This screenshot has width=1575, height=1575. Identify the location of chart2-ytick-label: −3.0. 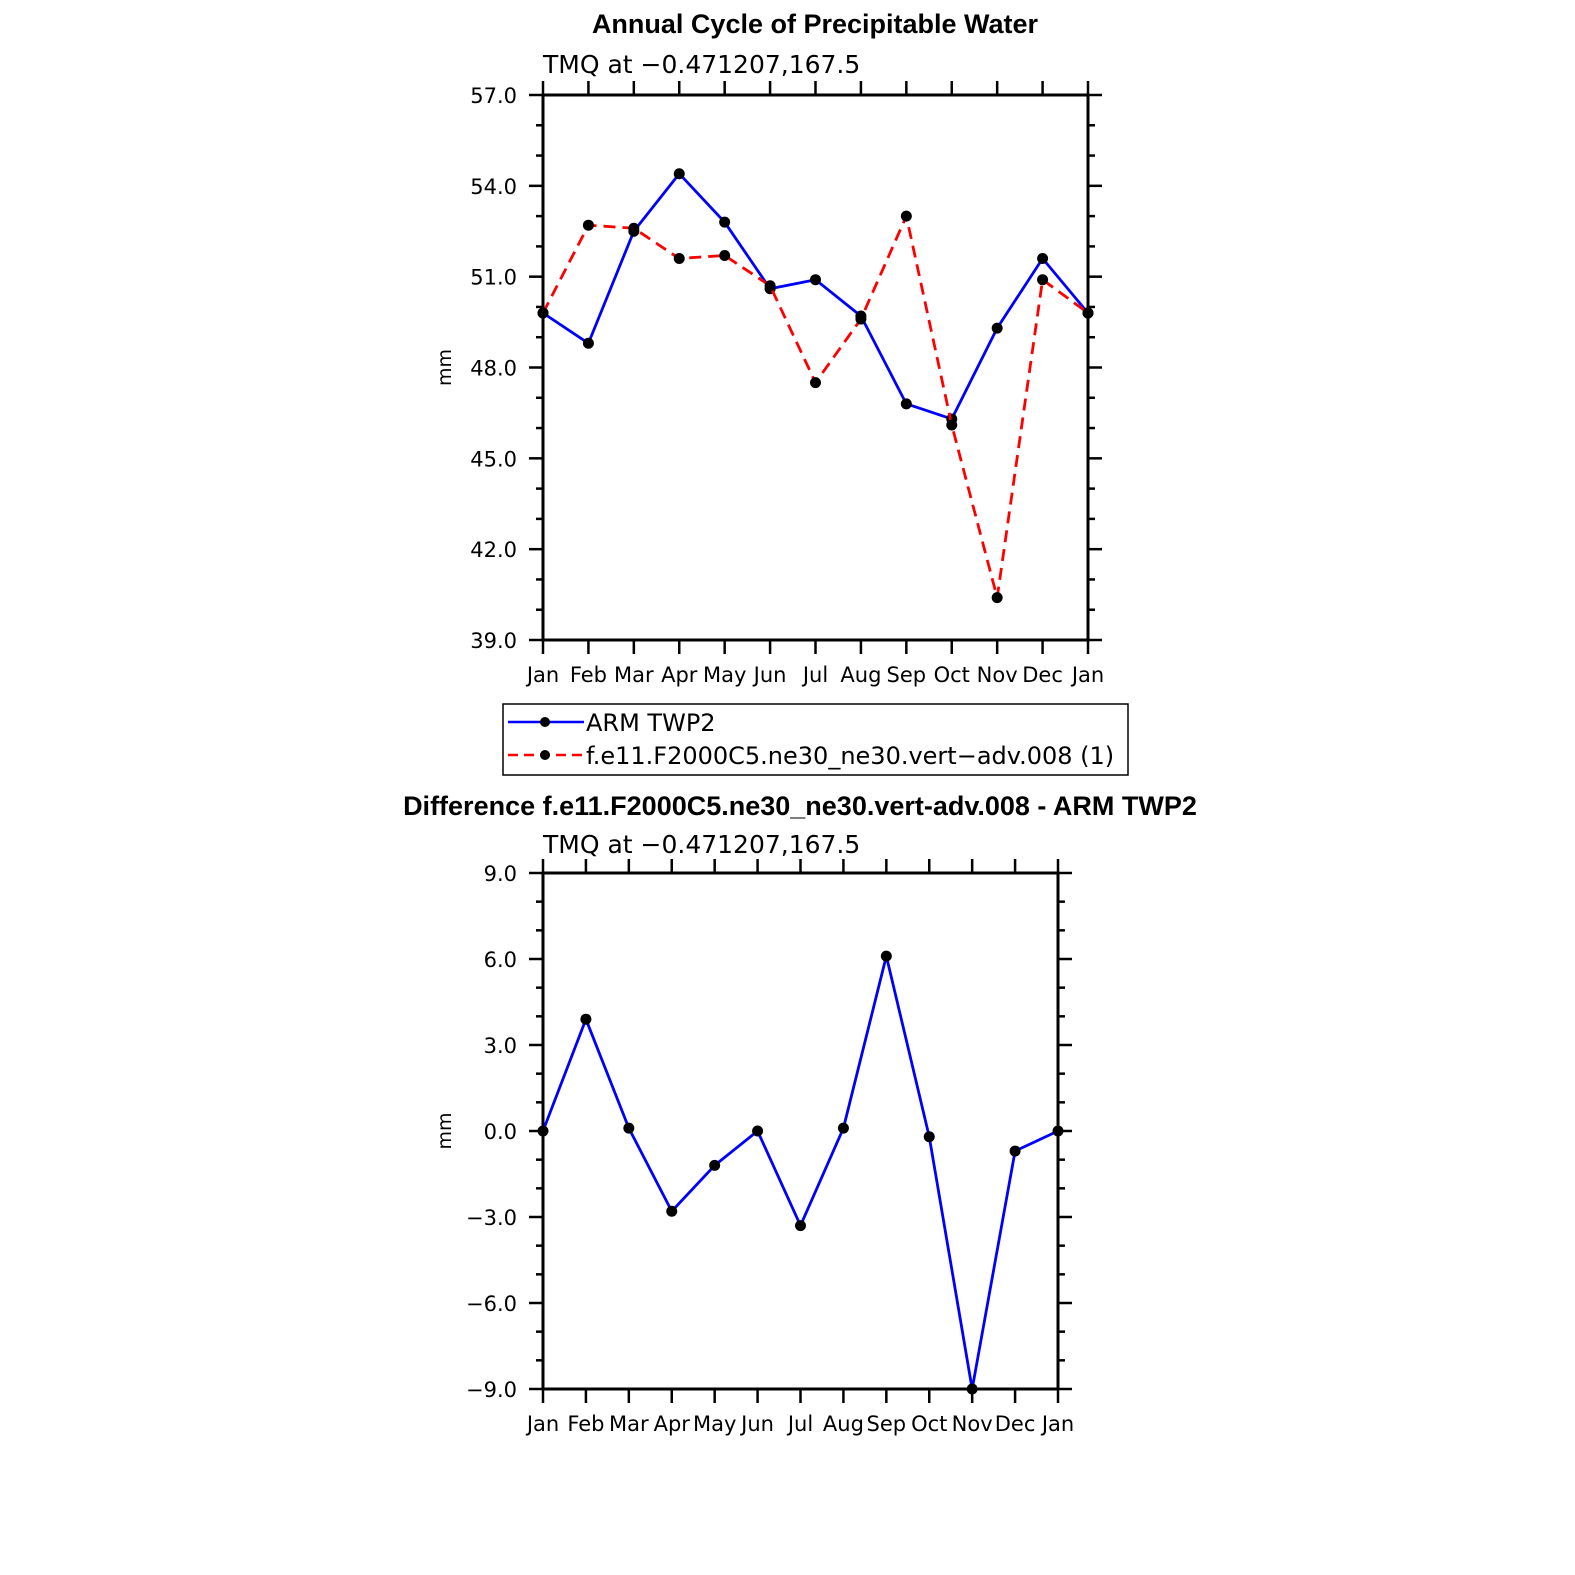
(491, 1218).